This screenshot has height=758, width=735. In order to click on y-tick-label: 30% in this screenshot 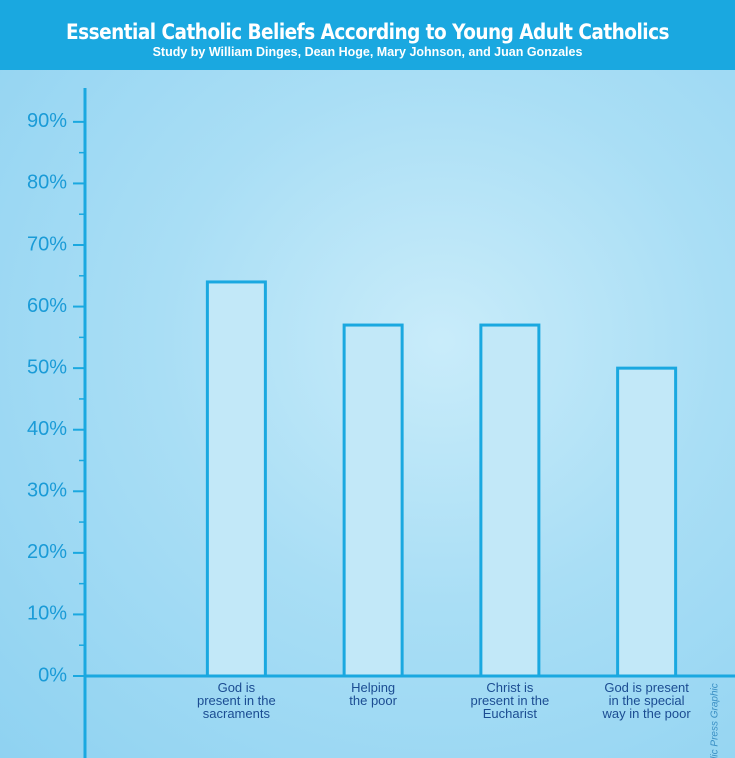, I will do `click(47, 491)`.